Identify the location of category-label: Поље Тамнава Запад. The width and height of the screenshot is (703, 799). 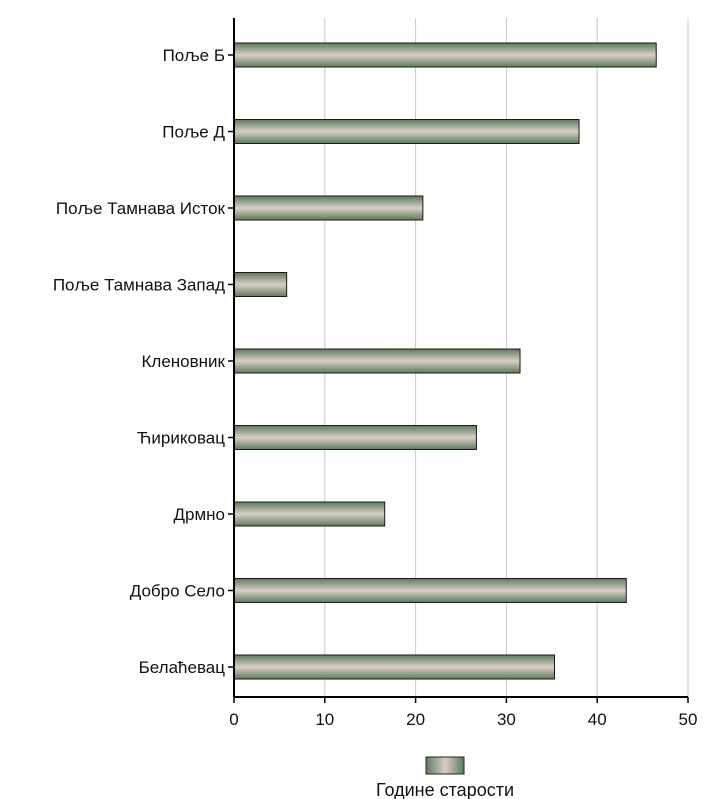
(139, 285).